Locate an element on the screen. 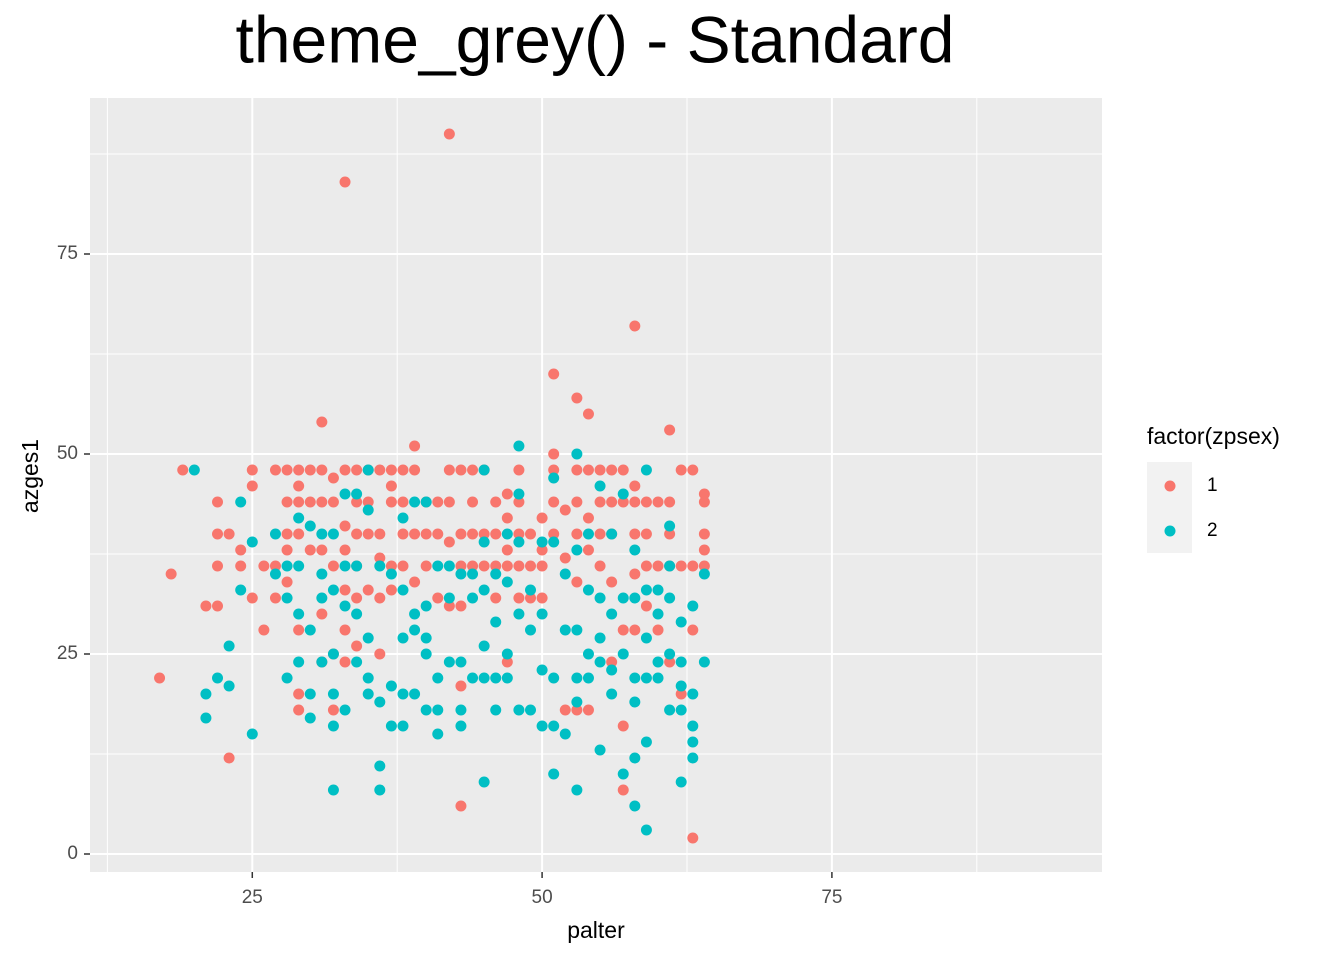  x-tick-label: 75 is located at coordinates (831, 897).